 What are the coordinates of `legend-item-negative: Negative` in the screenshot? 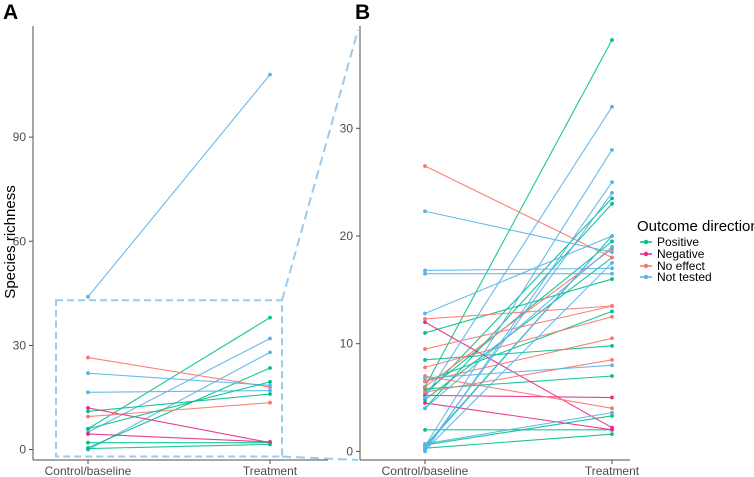 It's located at (672, 254).